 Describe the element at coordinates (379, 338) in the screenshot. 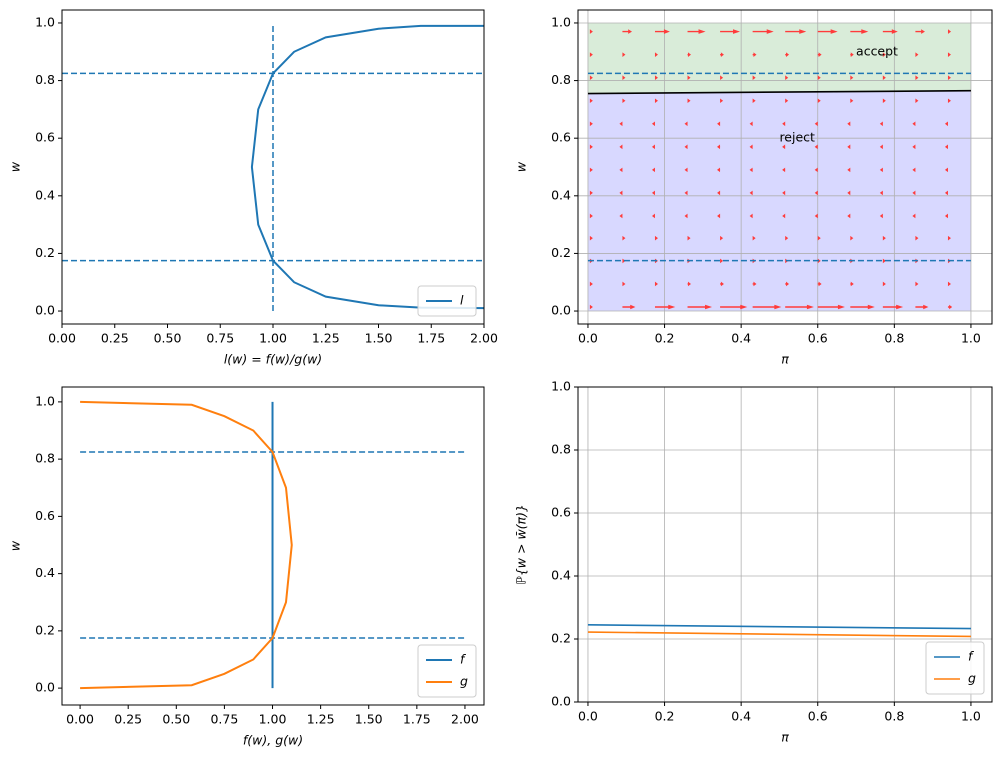

I see `x-tick-label: 1.50` at that location.